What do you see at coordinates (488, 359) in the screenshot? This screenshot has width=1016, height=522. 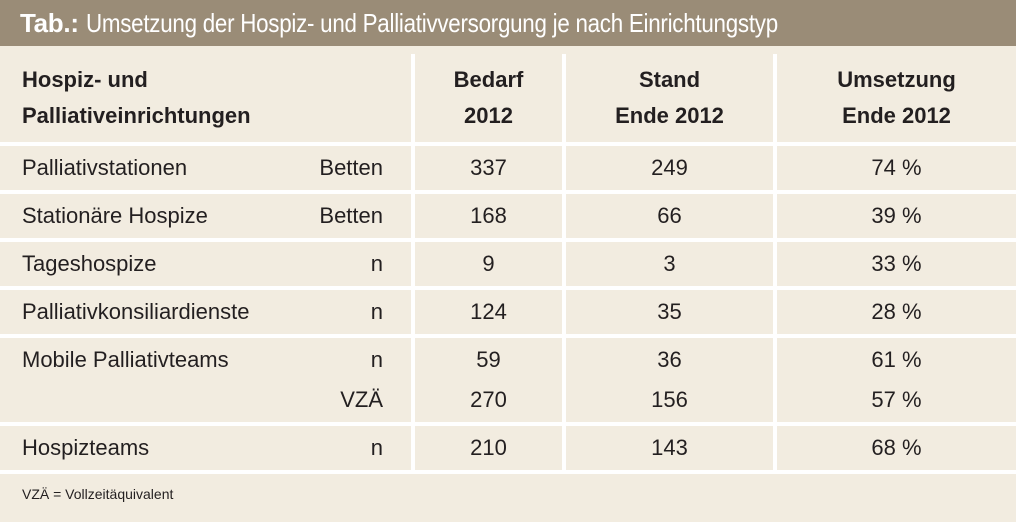 I see `bedarf-value-n: 59` at bounding box center [488, 359].